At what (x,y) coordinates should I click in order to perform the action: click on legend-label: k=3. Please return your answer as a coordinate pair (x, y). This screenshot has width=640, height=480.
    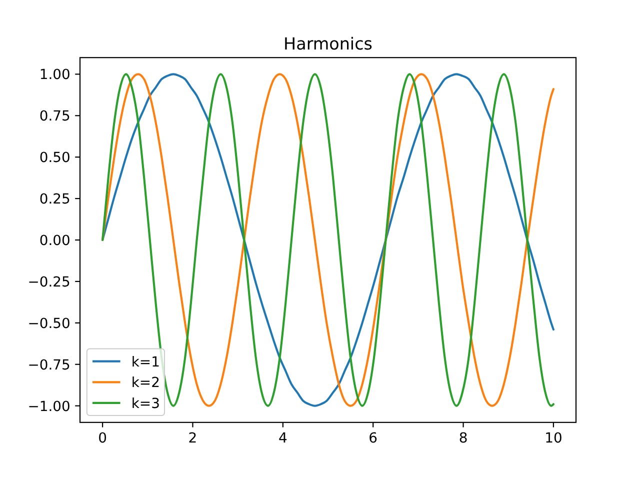
    Looking at the image, I should click on (145, 404).